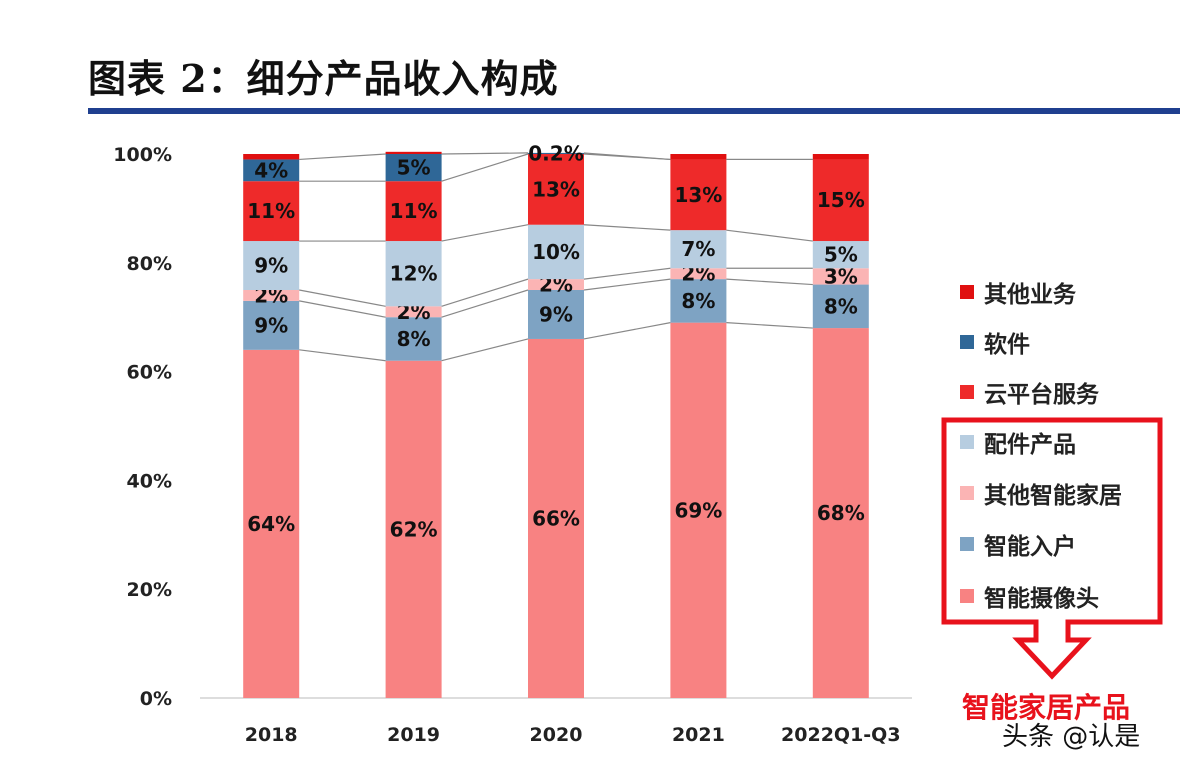  I want to click on y-tick-label: 0%, so click(156, 699).